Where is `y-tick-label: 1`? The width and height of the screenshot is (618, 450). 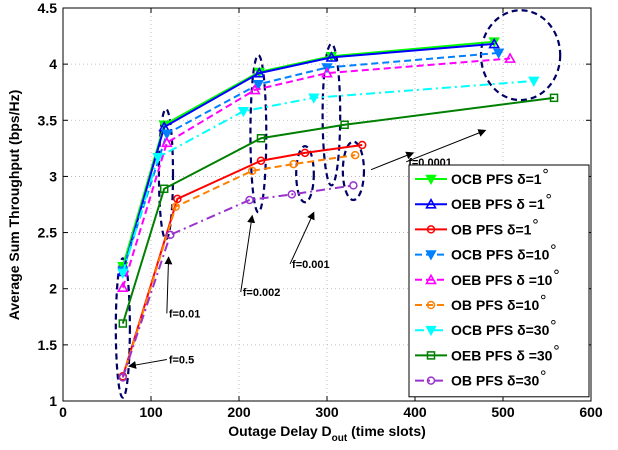
y-tick-label: 1 is located at coordinates (53, 401).